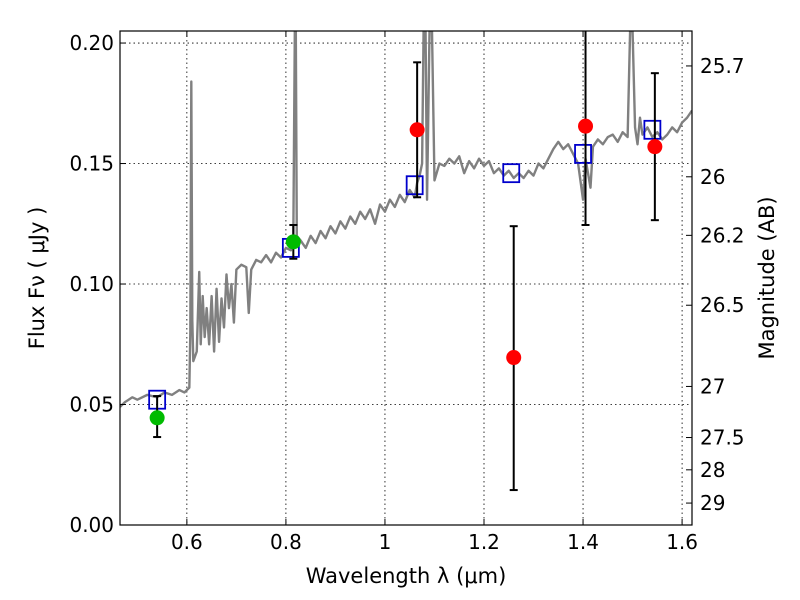 The image size is (800, 600). Describe the element at coordinates (722, 305) in the screenshot. I see `right-tick-label: 26.5` at that location.